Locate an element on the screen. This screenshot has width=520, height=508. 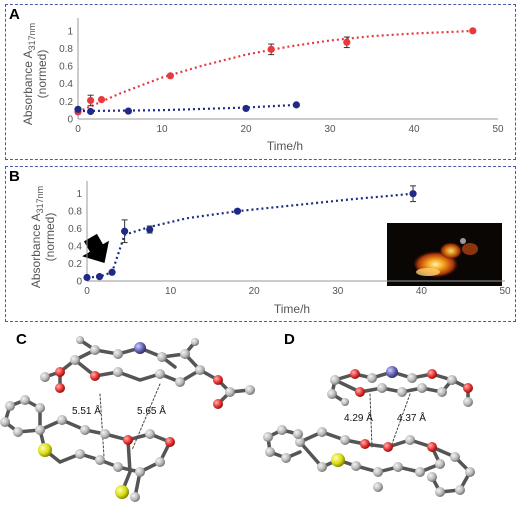
panel-c-label: C is located at coordinates (21, 339).